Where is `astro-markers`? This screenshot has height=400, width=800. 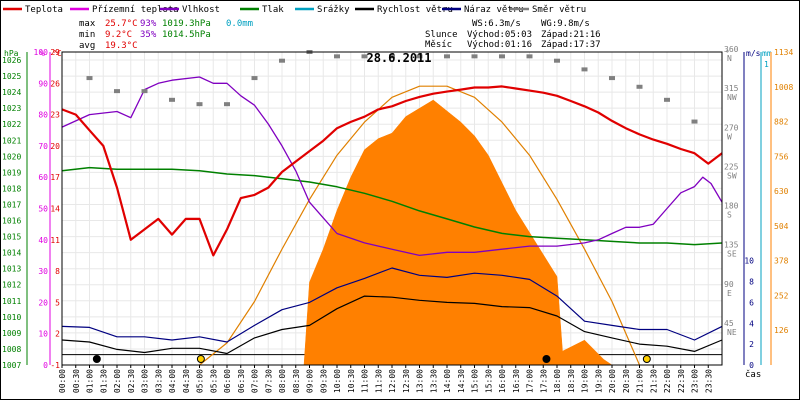
astro-markers is located at coordinates (371, 359).